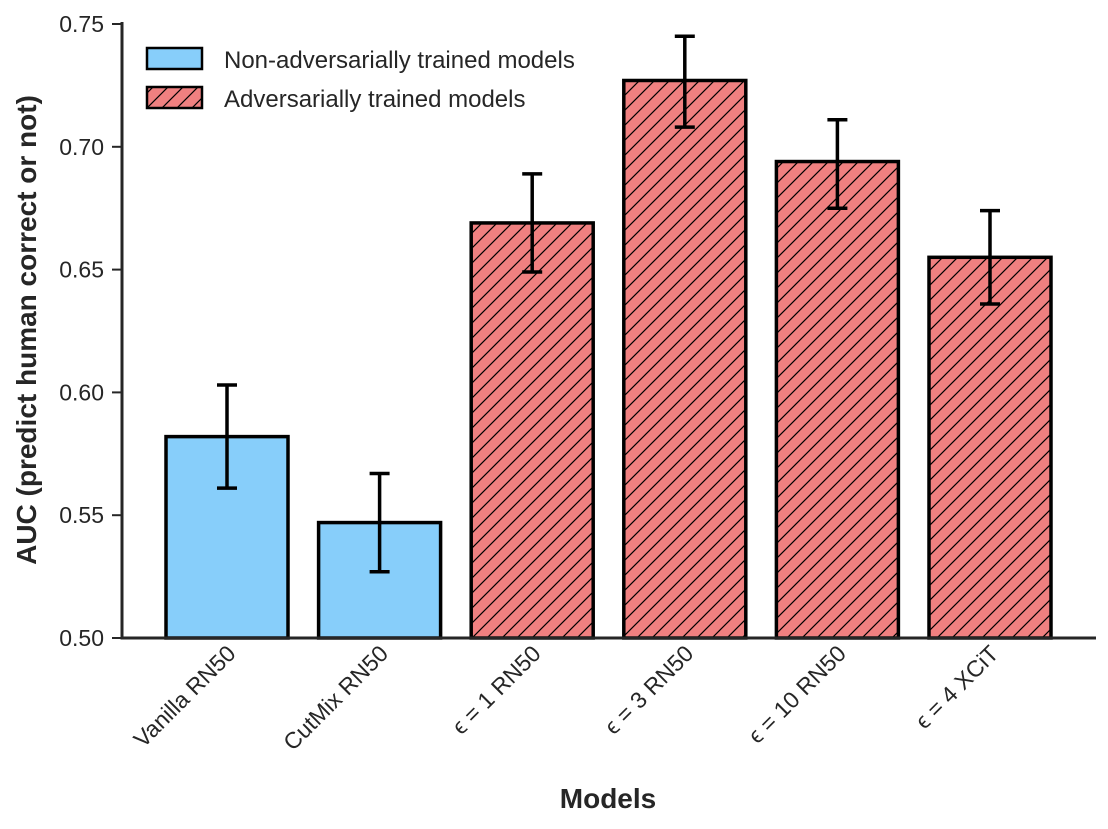 Image resolution: width=1108 pixels, height=829 pixels. What do you see at coordinates (399, 60) in the screenshot?
I see `legend-label-non-adversarial: Non-adversarially trained models` at bounding box center [399, 60].